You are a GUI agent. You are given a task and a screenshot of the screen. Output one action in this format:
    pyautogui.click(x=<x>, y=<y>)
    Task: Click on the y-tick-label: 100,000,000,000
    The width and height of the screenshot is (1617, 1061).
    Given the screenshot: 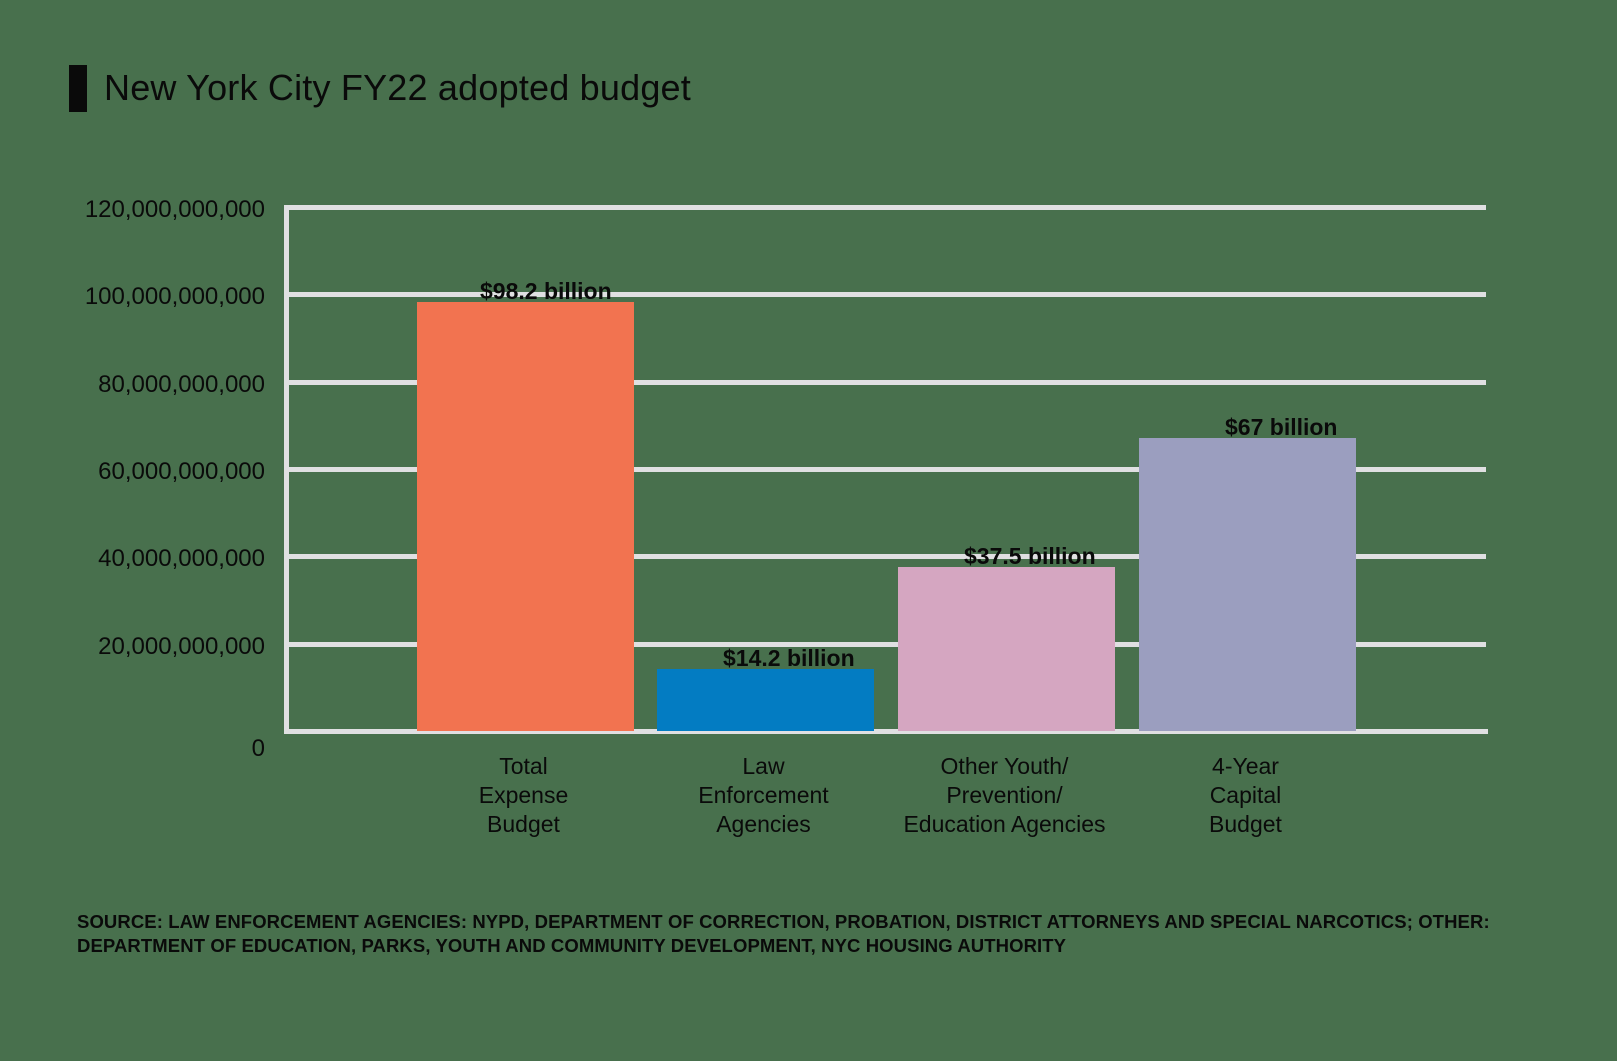 What is the action you would take?
    pyautogui.click(x=174, y=297)
    